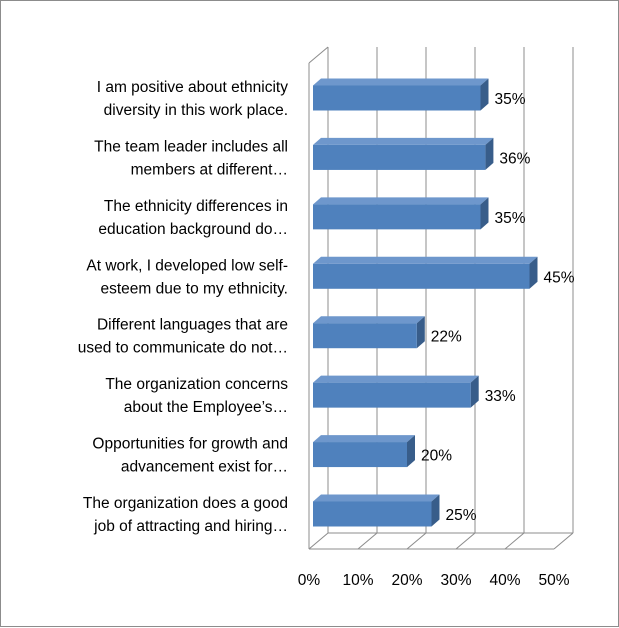  I want to click on data-label: 45%, so click(559, 277).